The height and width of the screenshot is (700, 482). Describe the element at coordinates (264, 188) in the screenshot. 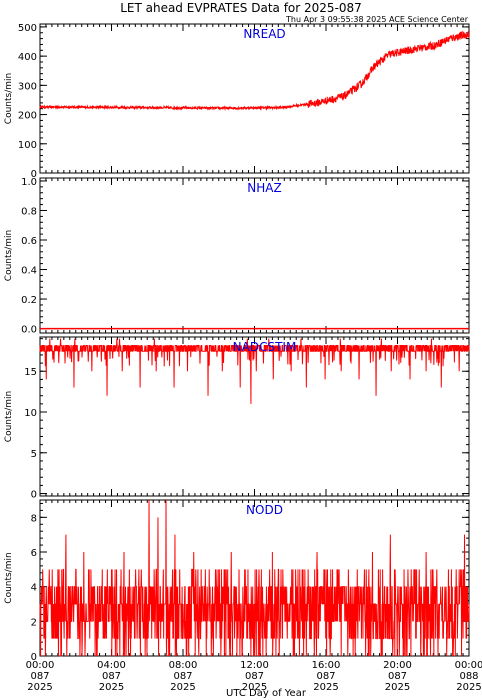

I see `series-name-label: NHAZ` at that location.